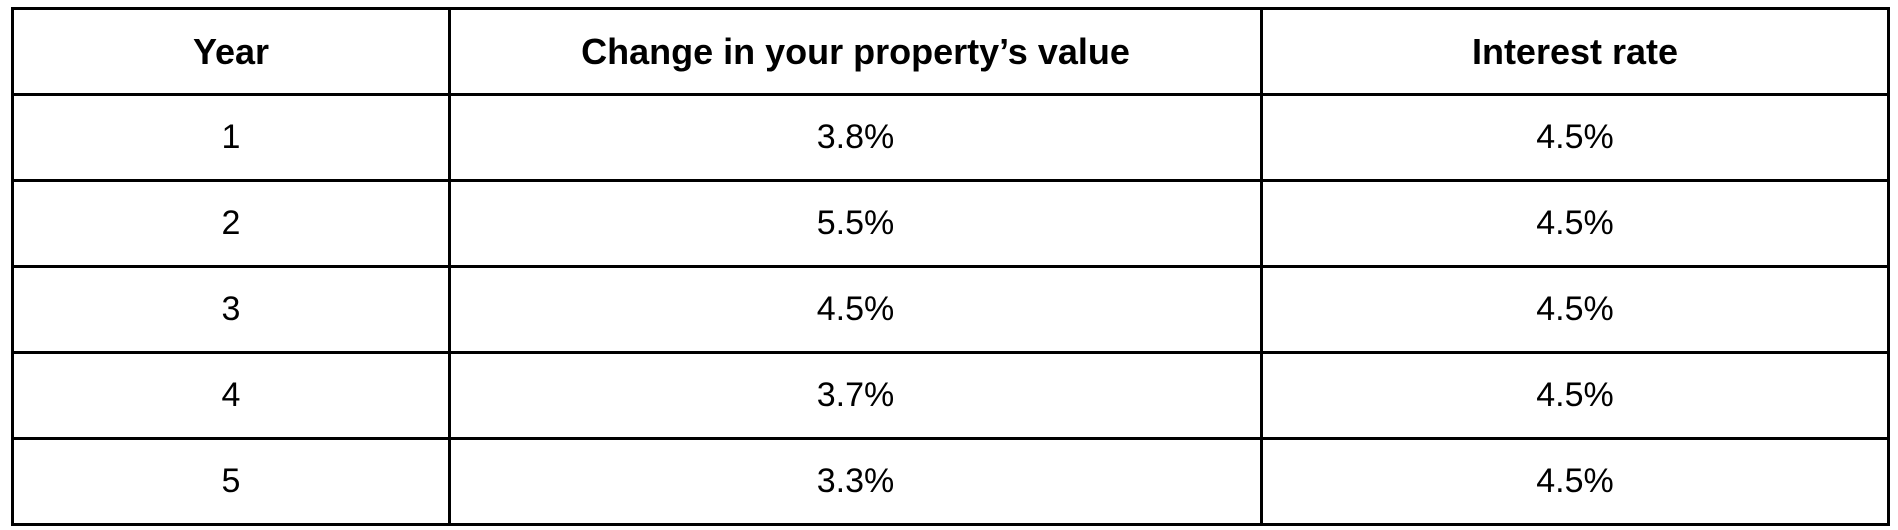 The height and width of the screenshot is (530, 1898). Describe the element at coordinates (231, 51) in the screenshot. I see `header-year: Year` at that location.